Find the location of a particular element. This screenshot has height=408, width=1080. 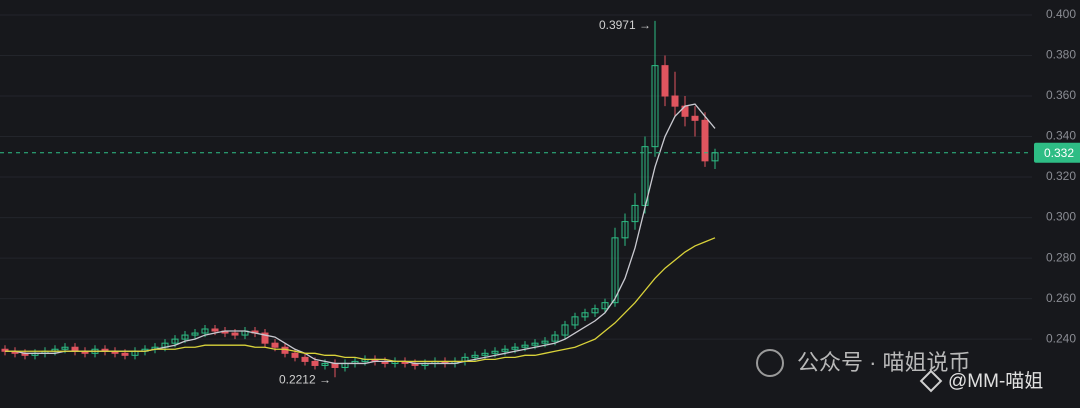

y-tick-label: 0.240 is located at coordinates (1061, 338).